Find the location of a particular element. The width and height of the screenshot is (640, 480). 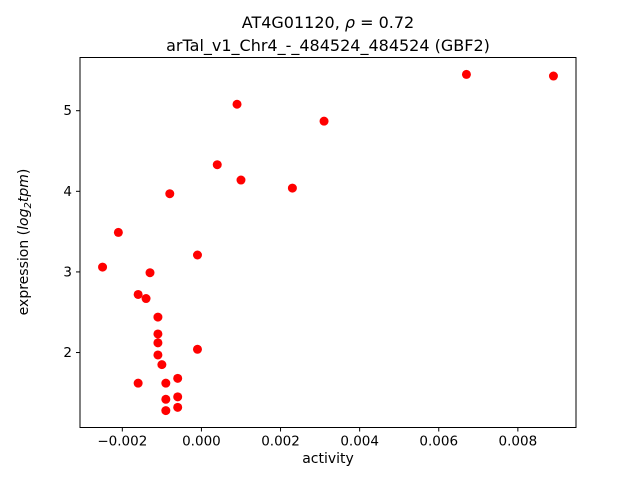

y-tick-label: 3 is located at coordinates (67, 272).